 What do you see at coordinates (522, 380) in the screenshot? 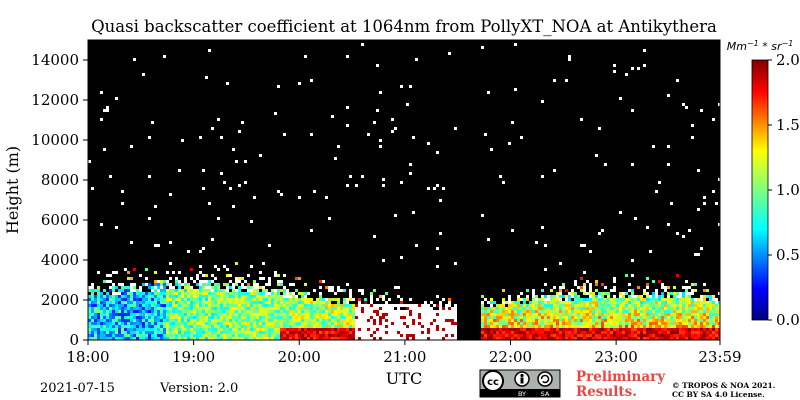
I see `by-person-body` at bounding box center [522, 380].